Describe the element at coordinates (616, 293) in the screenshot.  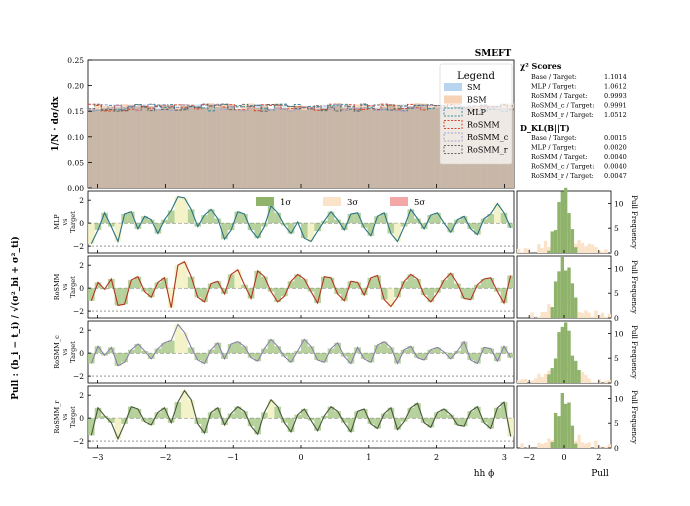
I see `y-tick-label: 5` at that location.